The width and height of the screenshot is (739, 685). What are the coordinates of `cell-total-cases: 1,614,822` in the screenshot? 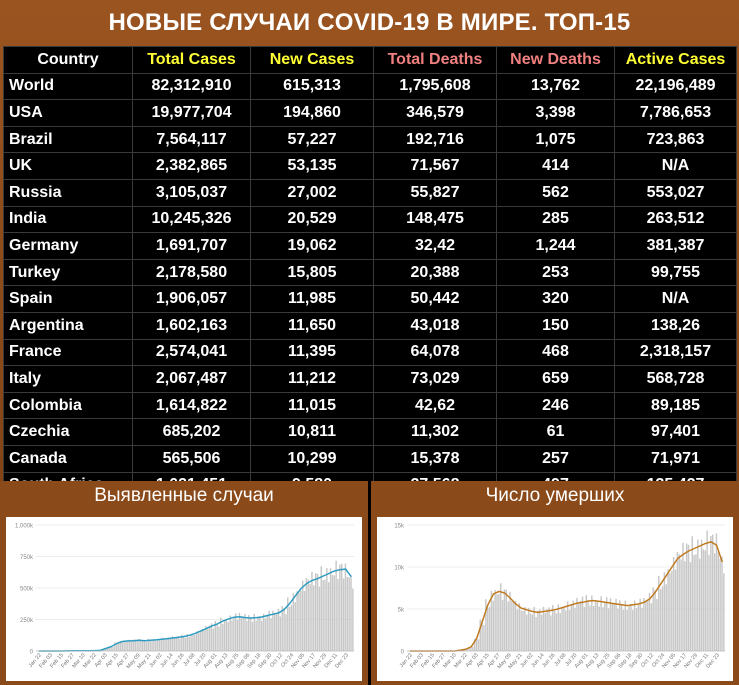 It's located at (191, 405).